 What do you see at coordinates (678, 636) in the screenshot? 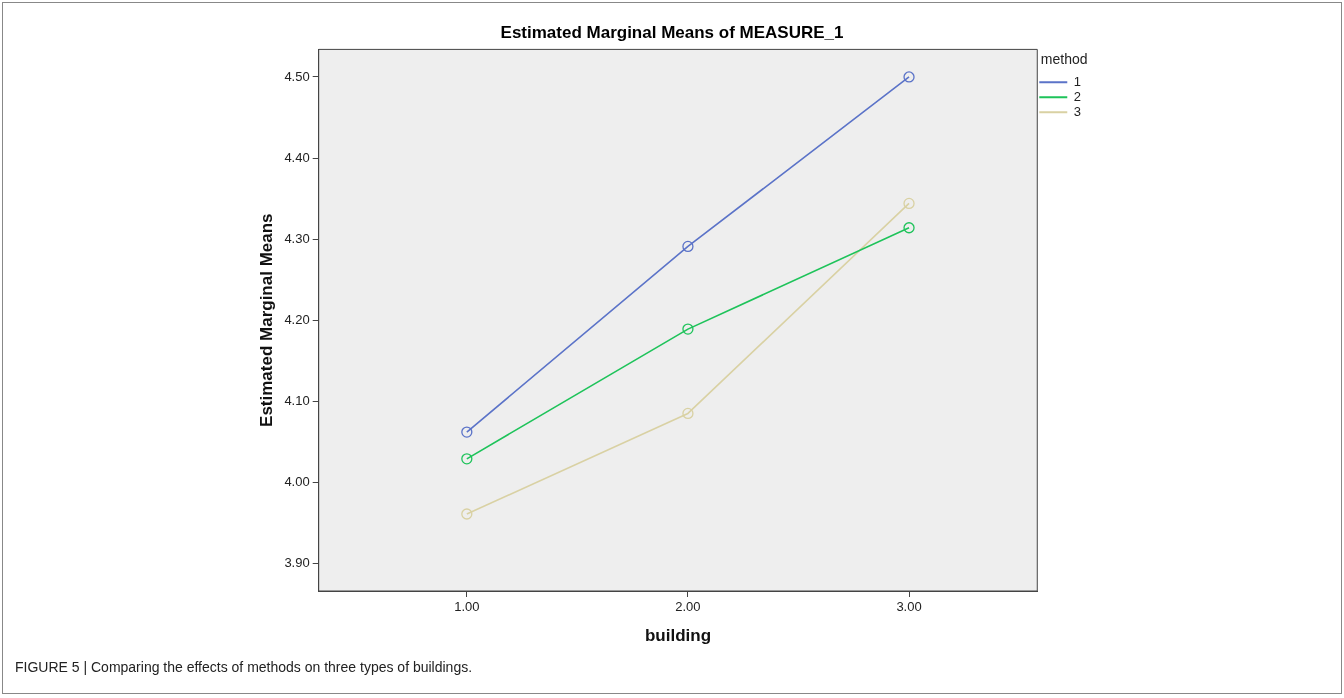
I see `x-axis-title: building` at bounding box center [678, 636].